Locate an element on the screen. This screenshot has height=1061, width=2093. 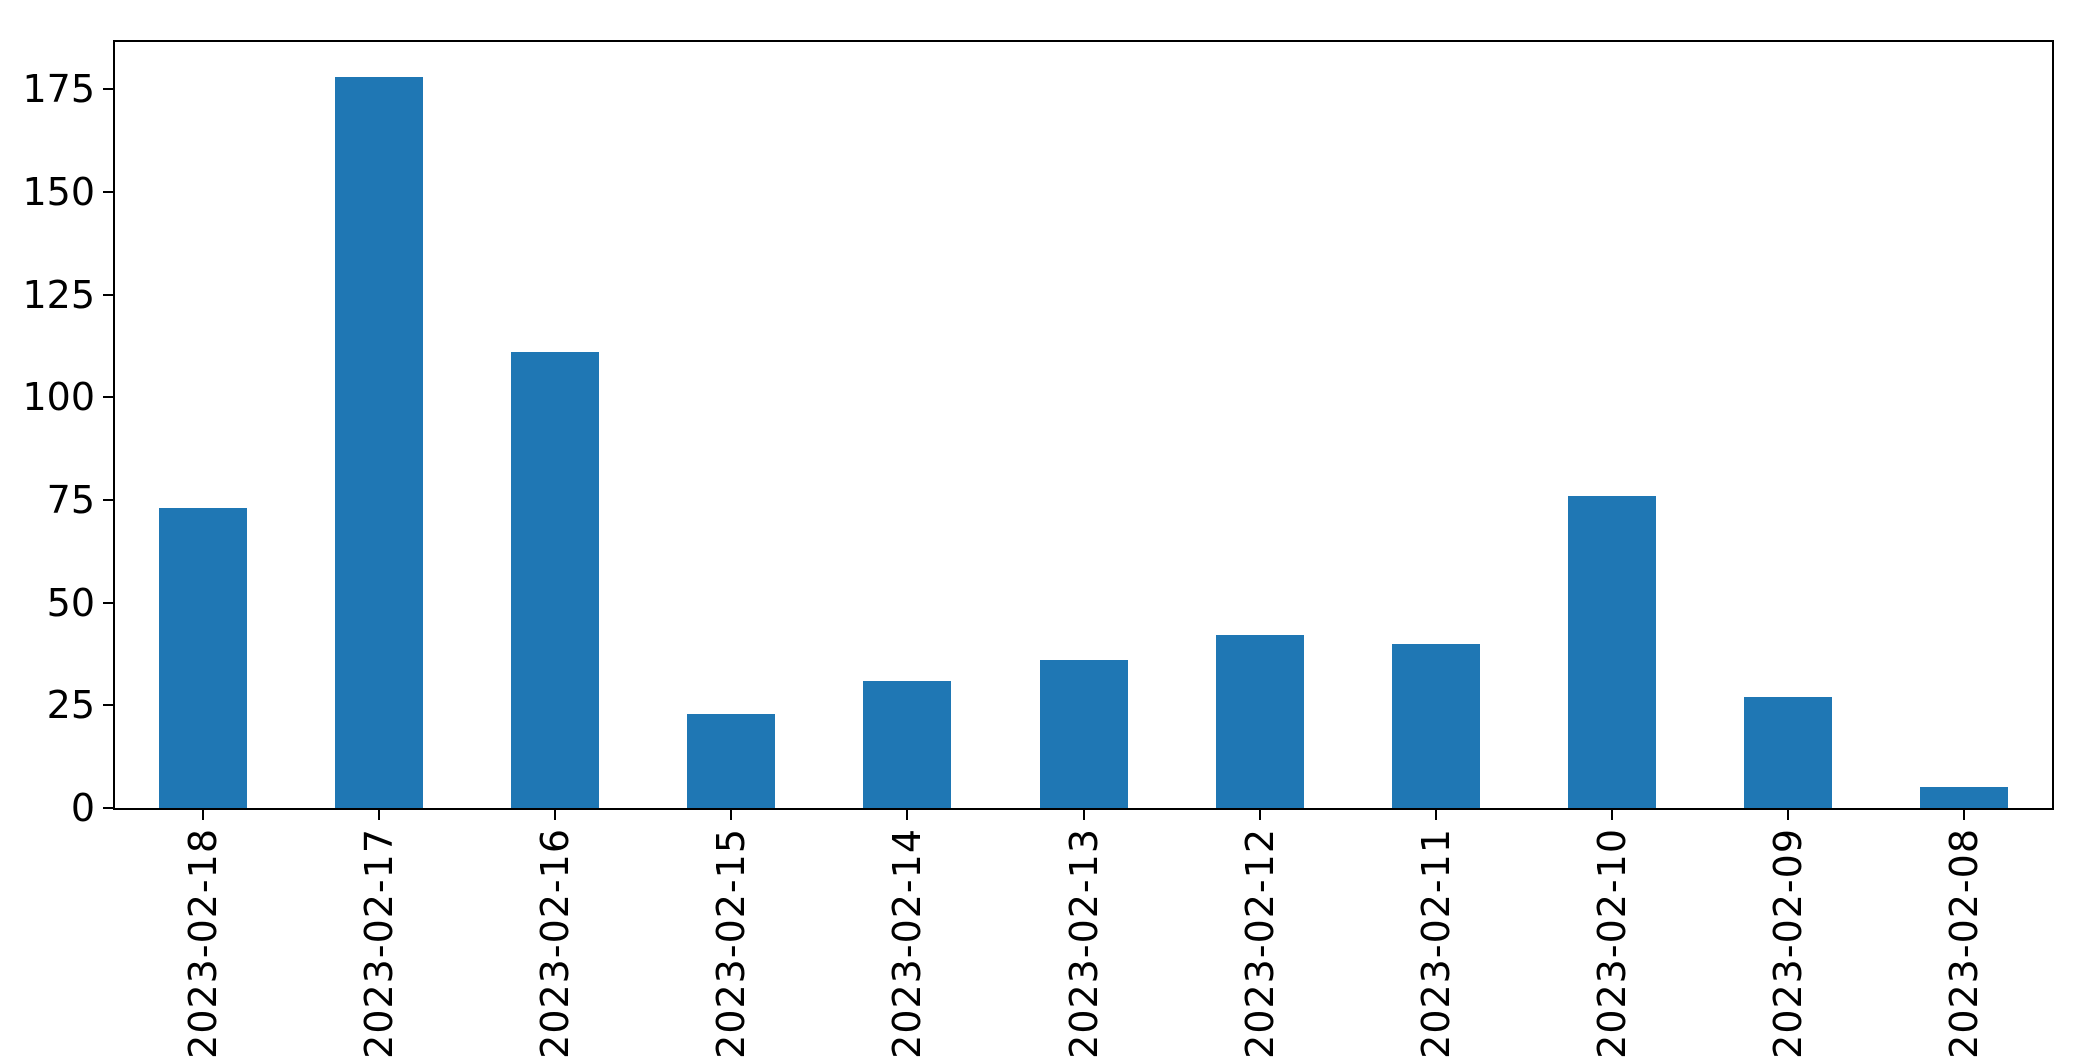
x-tick-label: 2023-02-09 is located at coordinates (1788, 943).